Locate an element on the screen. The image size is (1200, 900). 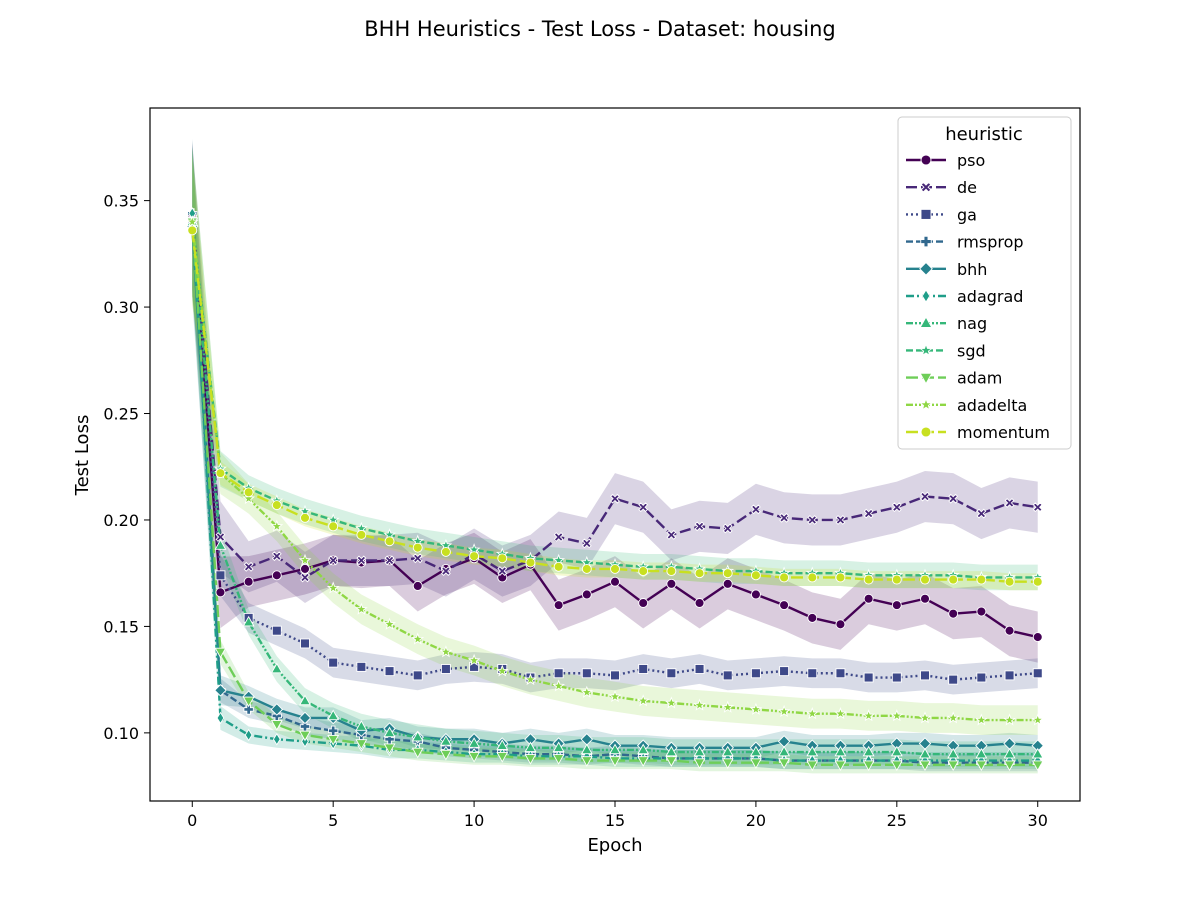
y-axis-ticks: 0.10 0.15 0.20 0.25 0.30 0.35 is located at coordinates (126, 467).